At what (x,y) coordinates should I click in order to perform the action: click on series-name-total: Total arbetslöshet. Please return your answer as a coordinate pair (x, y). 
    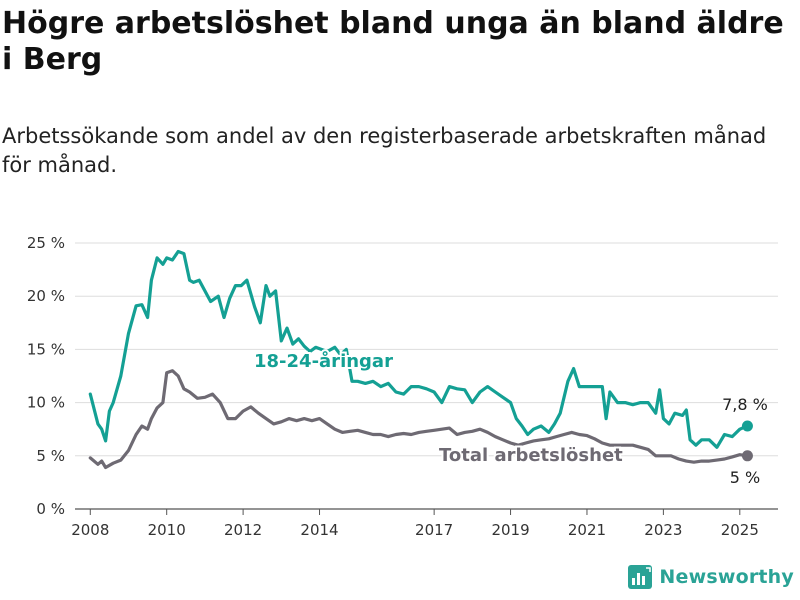
    Looking at the image, I should click on (531, 455).